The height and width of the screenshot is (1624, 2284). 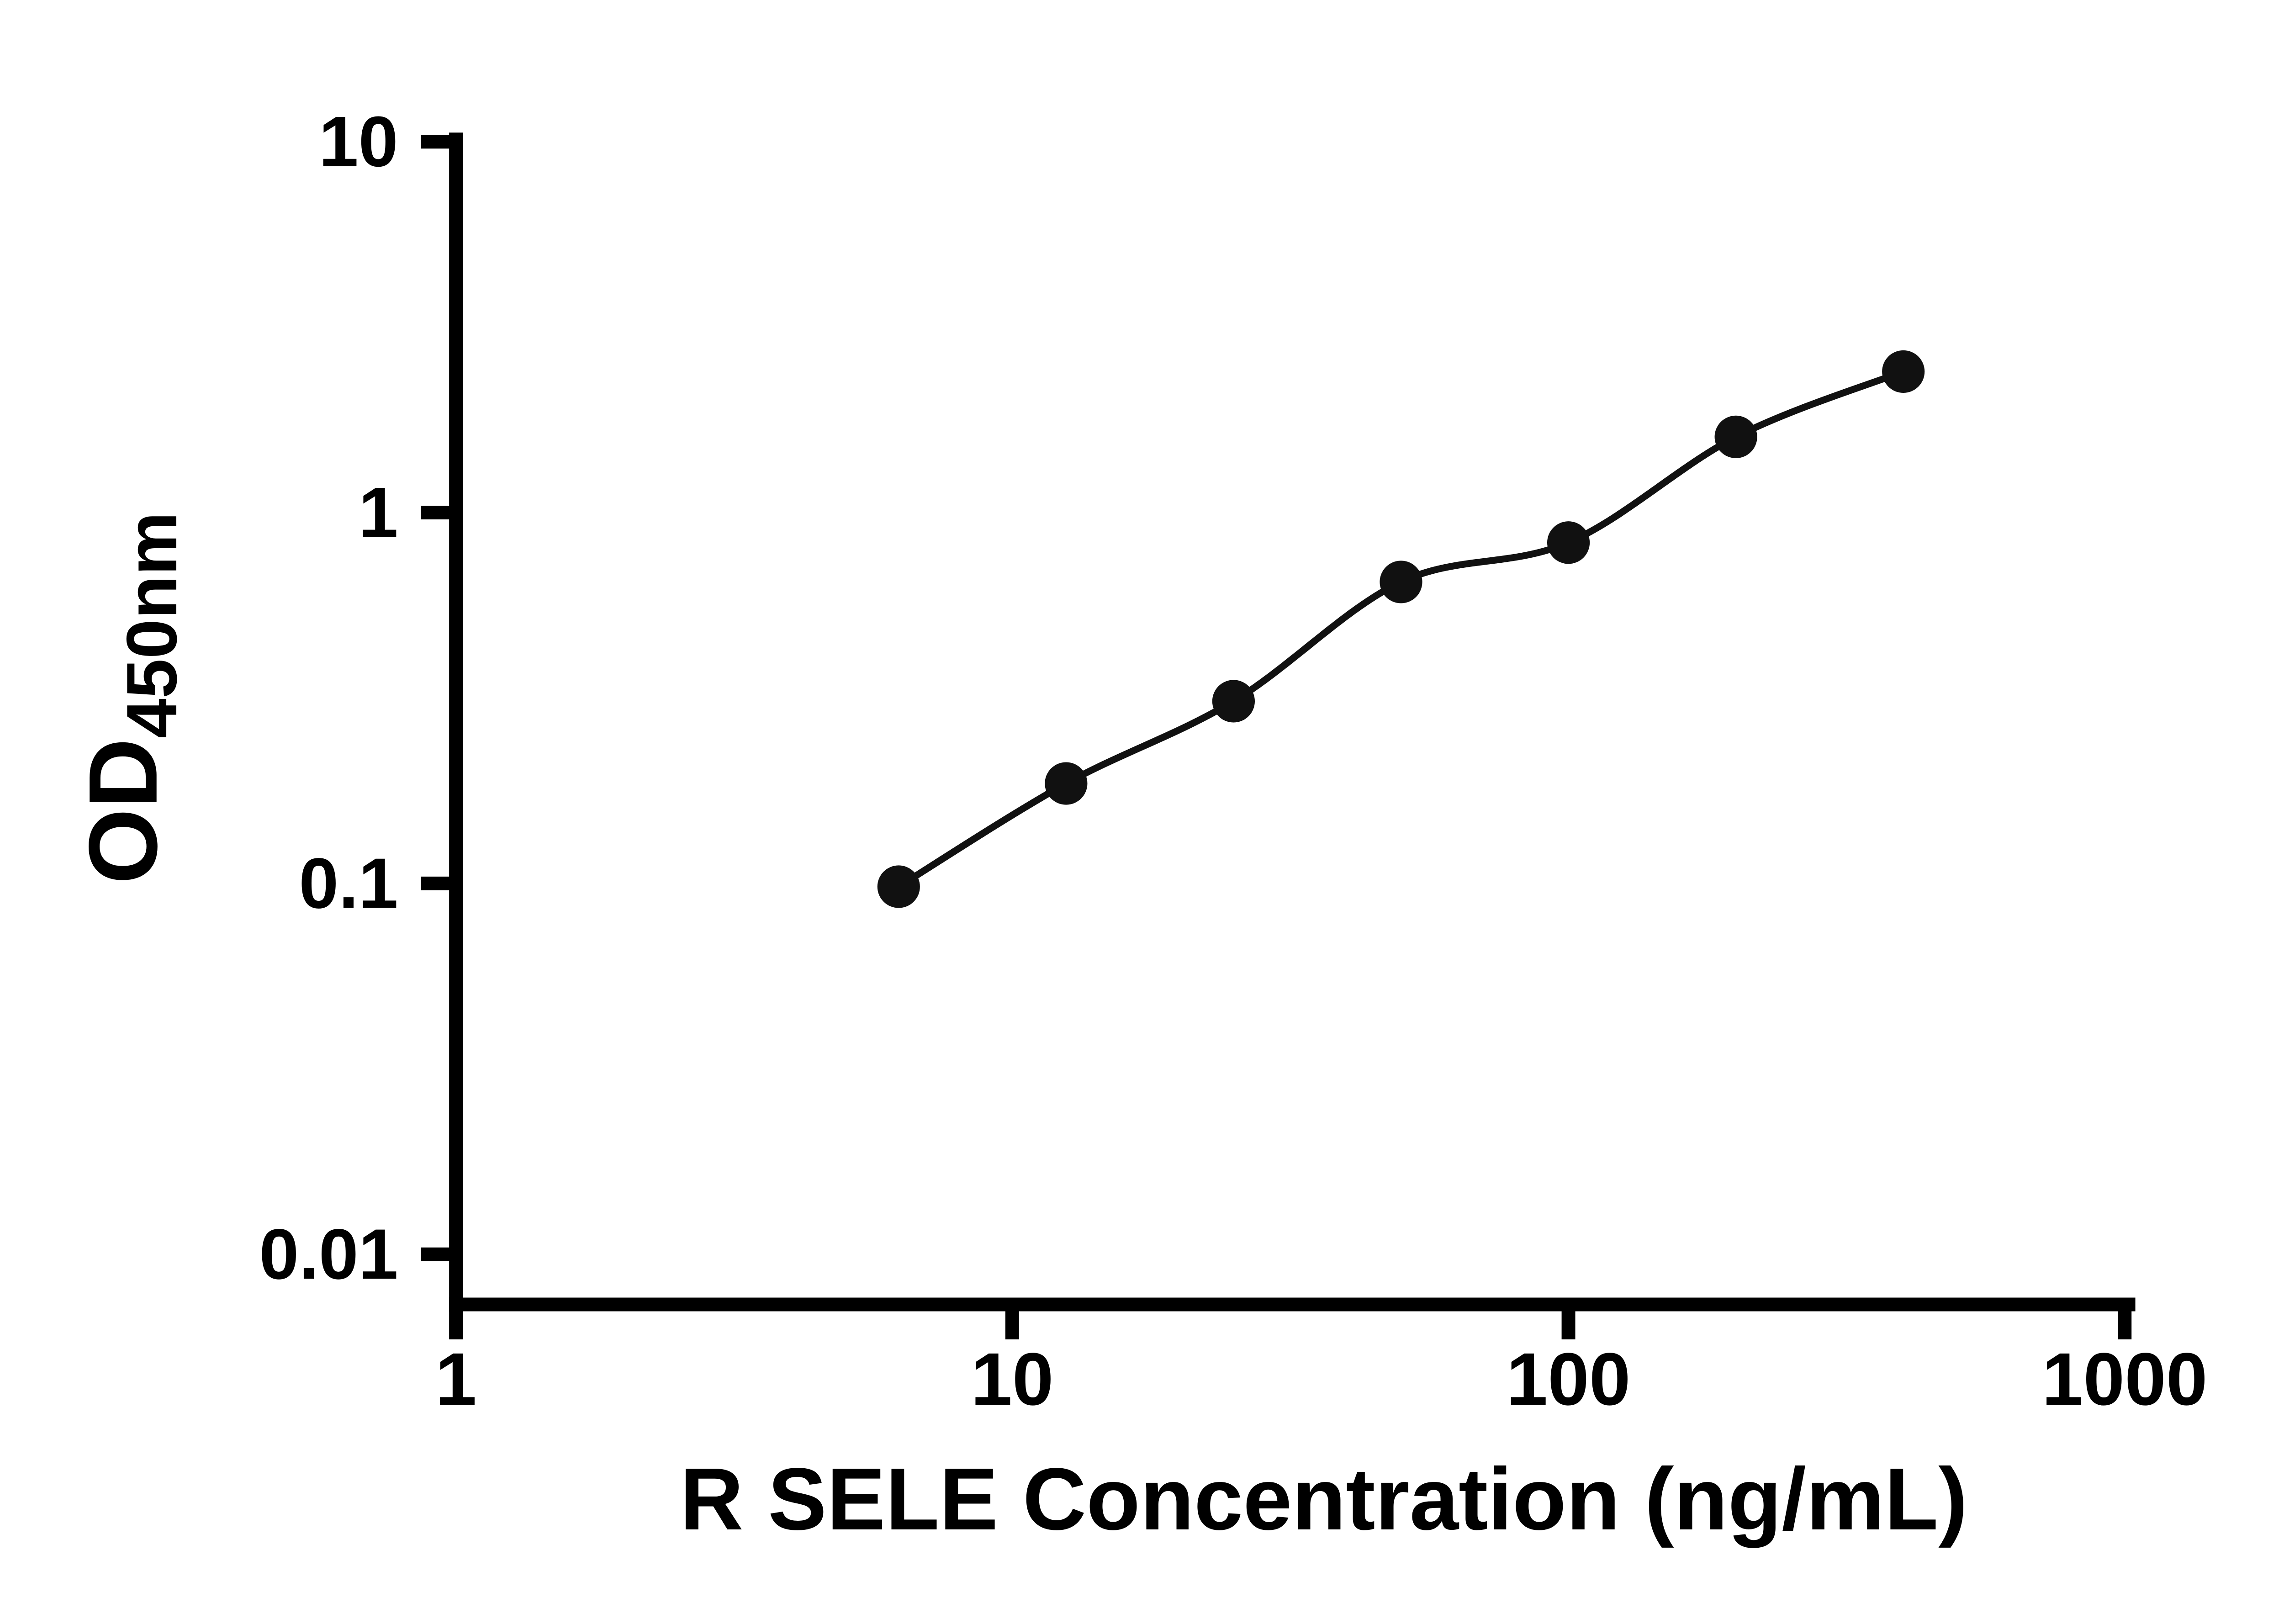 What do you see at coordinates (348, 883) in the screenshot?
I see `y-tick-label: 0.1` at bounding box center [348, 883].